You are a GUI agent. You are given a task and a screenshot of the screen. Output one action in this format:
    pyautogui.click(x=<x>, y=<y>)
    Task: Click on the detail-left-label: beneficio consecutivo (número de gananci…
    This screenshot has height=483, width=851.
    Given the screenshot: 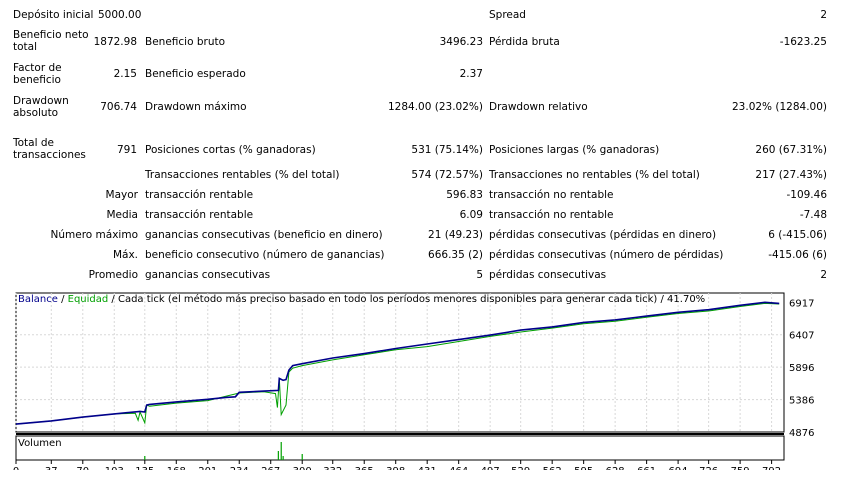 What is the action you would take?
    pyautogui.click(x=265, y=255)
    